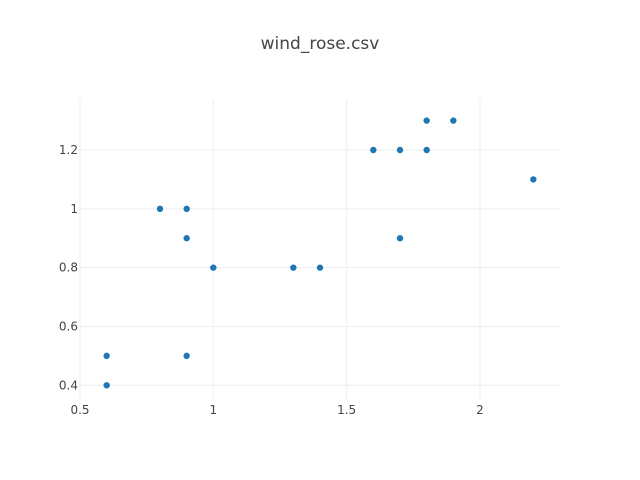 This screenshot has height=480, width=640. What do you see at coordinates (214, 410) in the screenshot?
I see `x-tick-label: 1` at bounding box center [214, 410].